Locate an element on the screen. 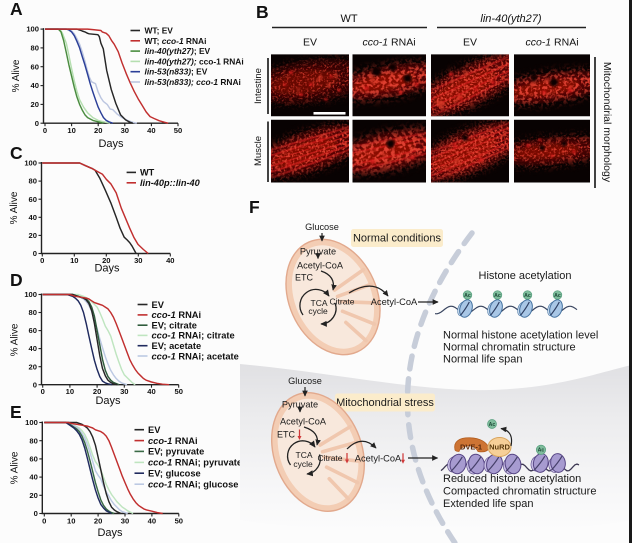 The width and height of the screenshot is (632, 543). svg-text: C is located at coordinates (16, 153).